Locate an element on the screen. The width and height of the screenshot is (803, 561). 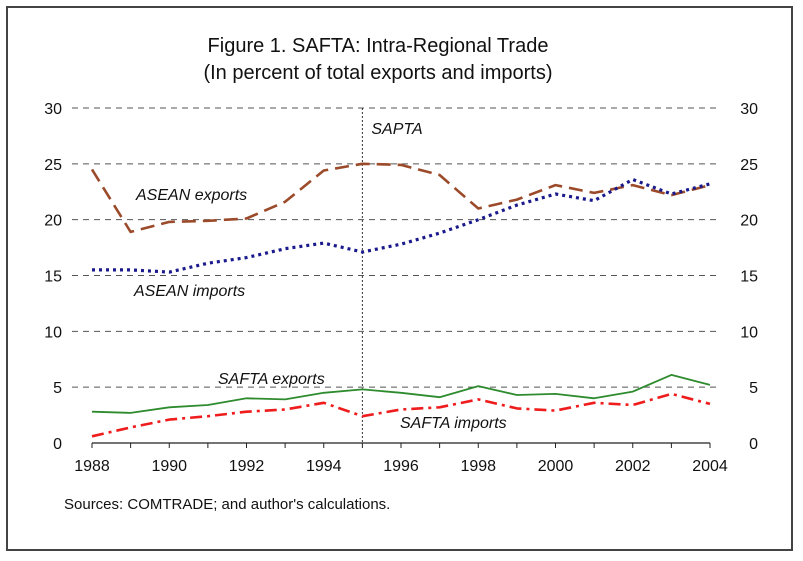
x-tick-label: 2004 is located at coordinates (710, 466).